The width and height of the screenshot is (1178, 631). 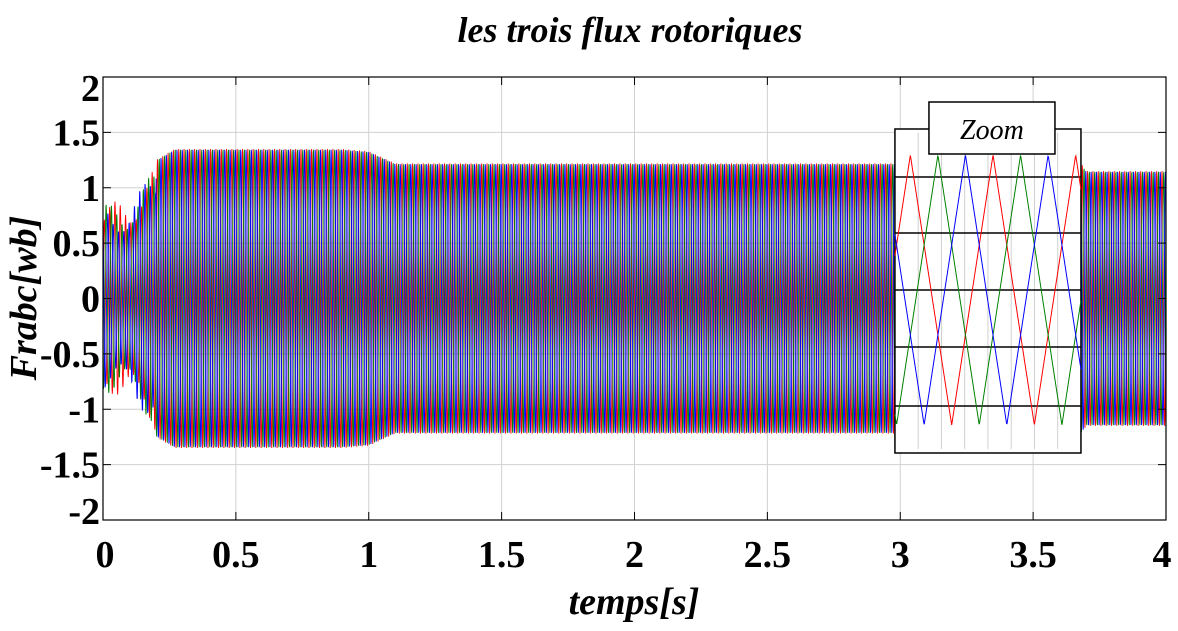 What do you see at coordinates (90, 300) in the screenshot?
I see `y-tick-label: 0` at bounding box center [90, 300].